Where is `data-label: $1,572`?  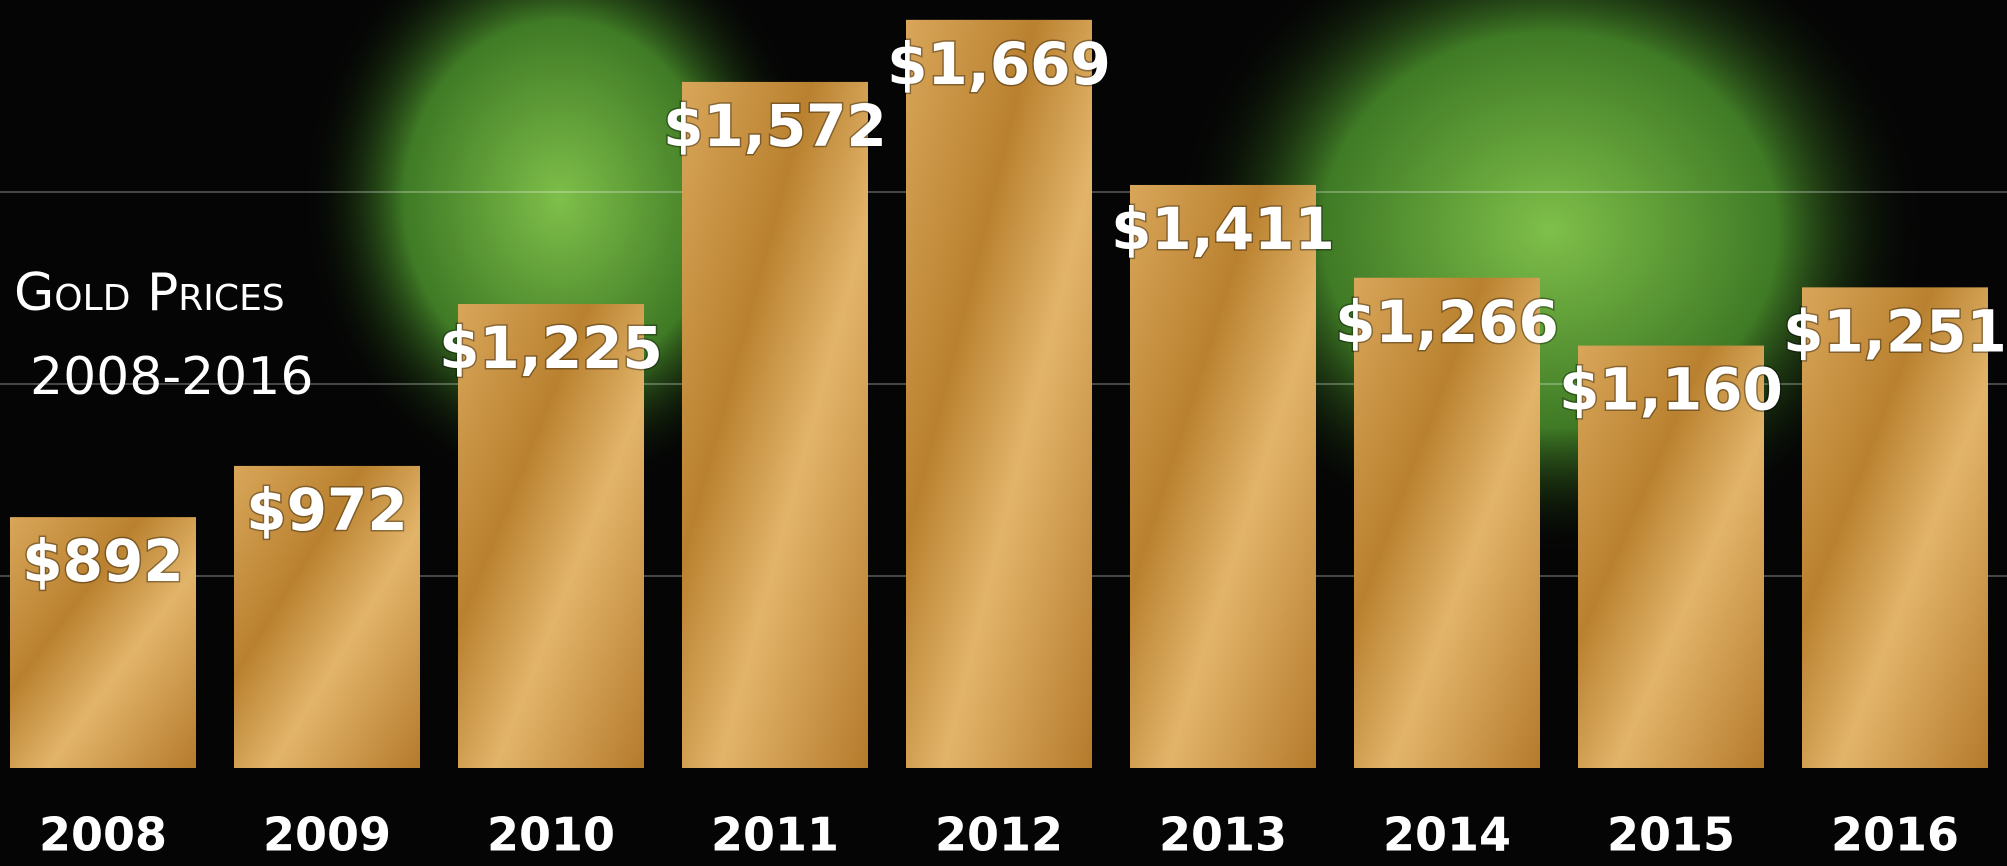 data-label: $1,572 is located at coordinates (775, 126).